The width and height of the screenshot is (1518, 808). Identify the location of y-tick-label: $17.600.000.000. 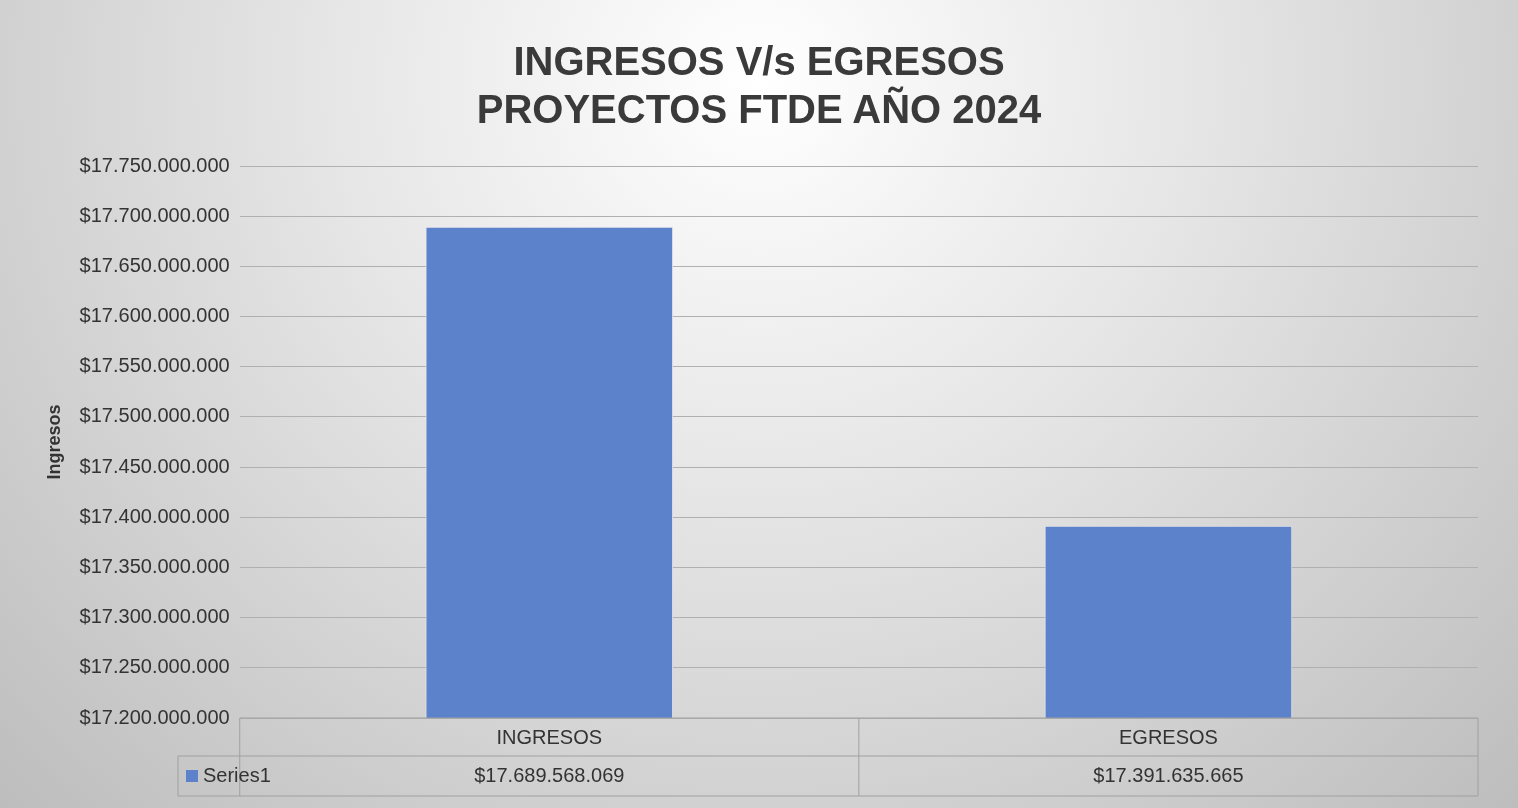
(154, 315).